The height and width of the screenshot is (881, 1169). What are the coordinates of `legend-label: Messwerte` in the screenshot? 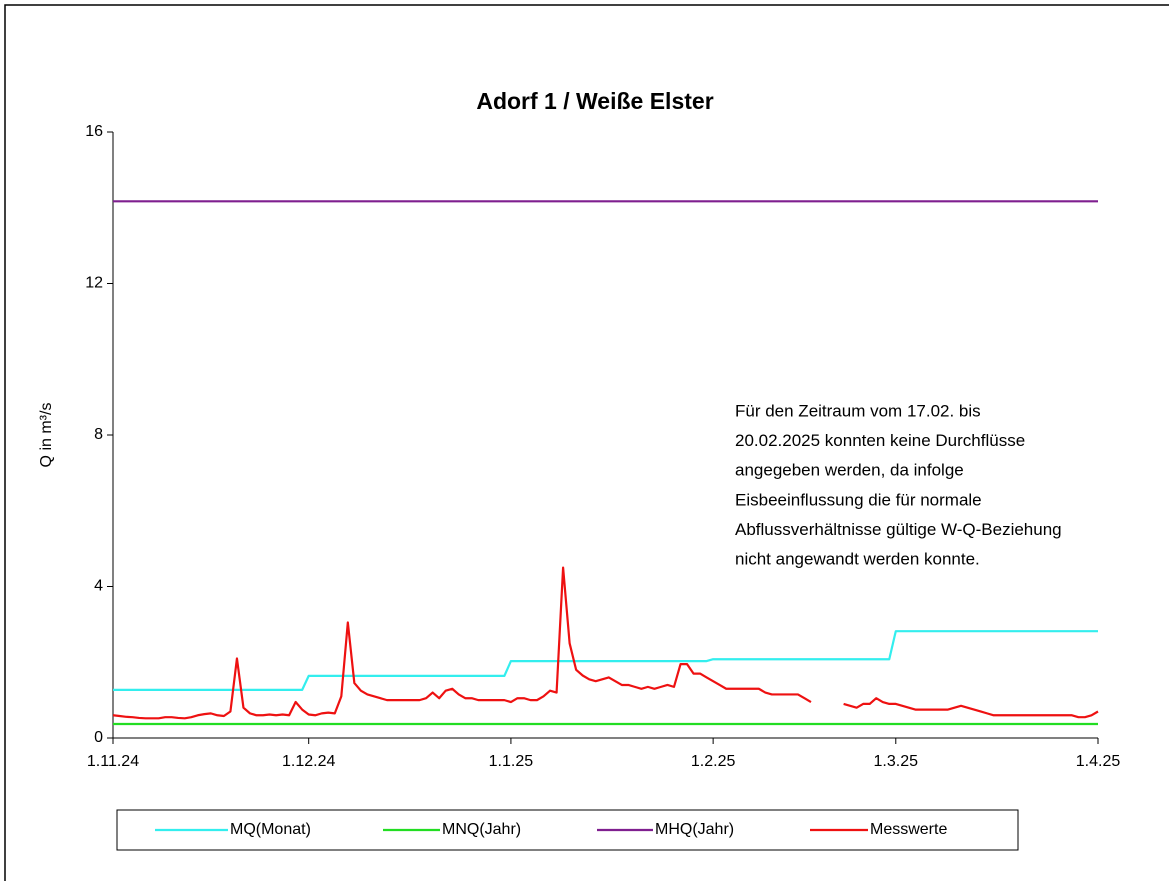 It's located at (908, 829).